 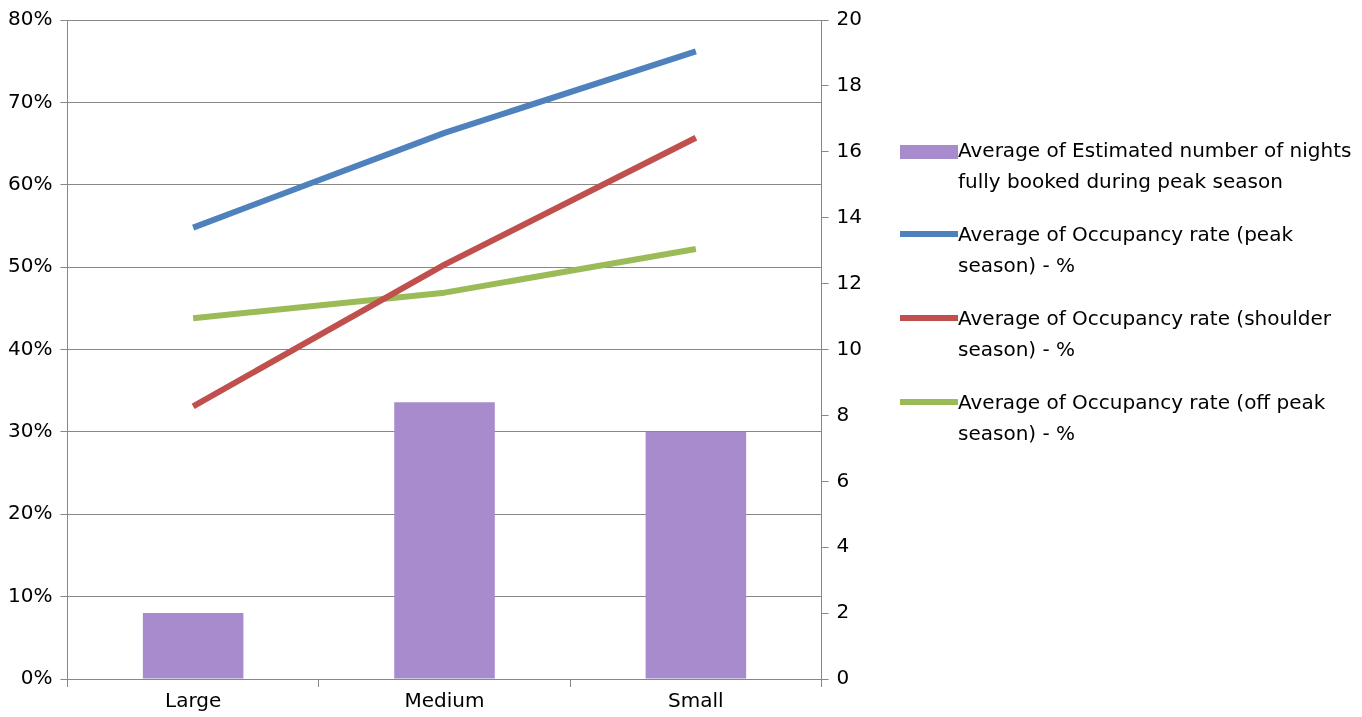 What do you see at coordinates (849, 281) in the screenshot?
I see `y2-tick-label: 12` at bounding box center [849, 281].